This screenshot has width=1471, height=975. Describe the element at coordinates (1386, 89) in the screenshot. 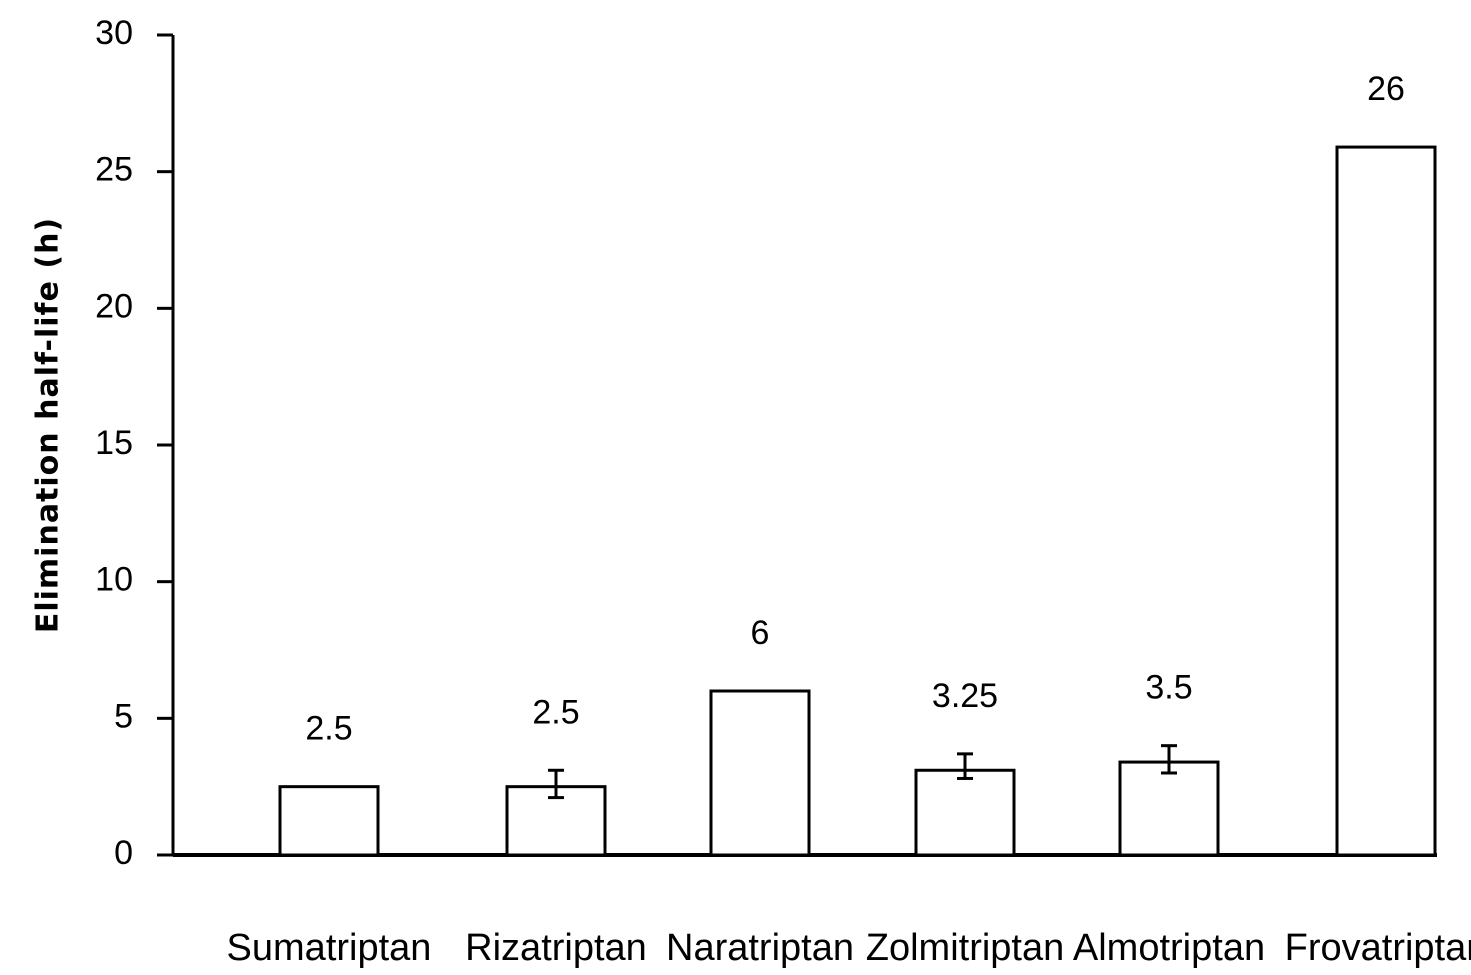

I see `data-label-frovatriptan: 26` at that location.